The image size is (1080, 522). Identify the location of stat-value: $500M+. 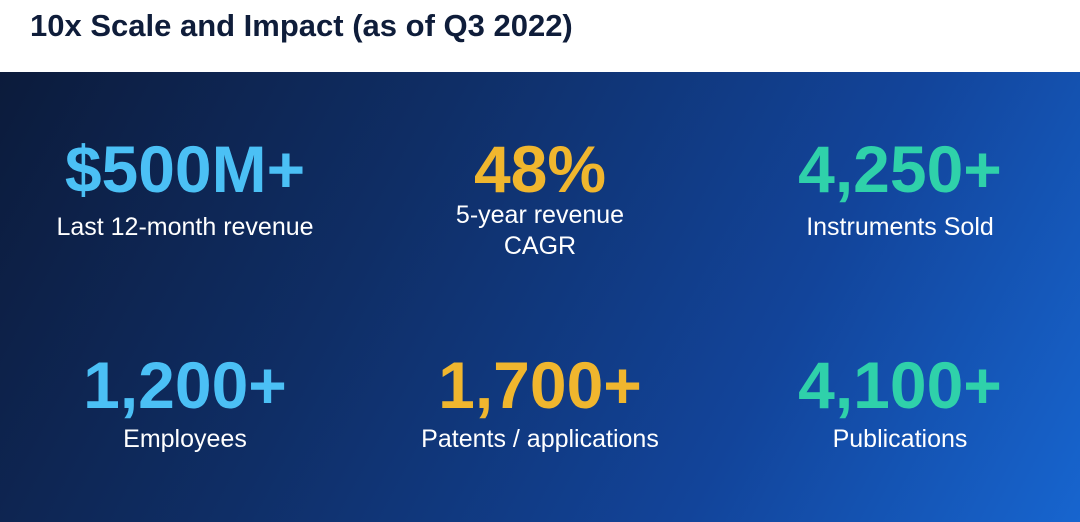
(185, 169).